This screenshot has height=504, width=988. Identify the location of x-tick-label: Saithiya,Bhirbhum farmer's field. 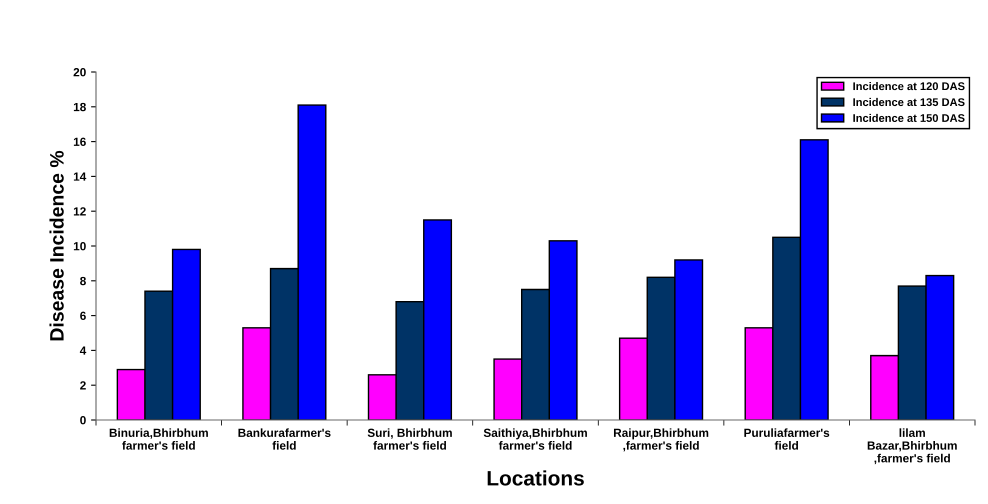
(535, 439).